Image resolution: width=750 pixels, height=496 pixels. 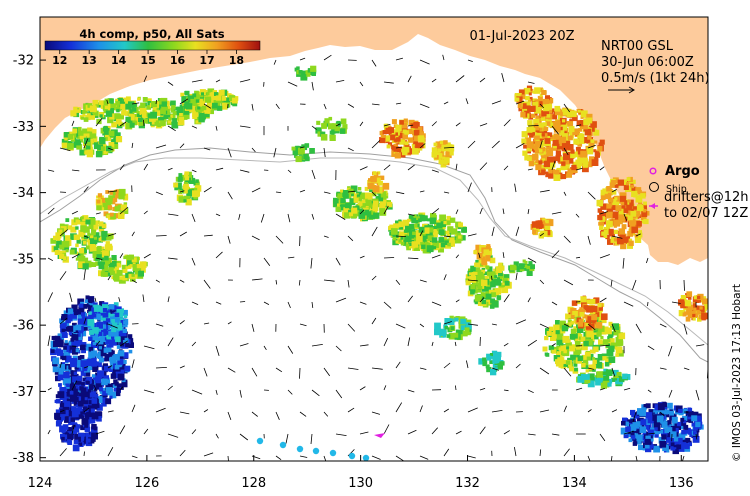 What do you see at coordinates (147, 60) in the screenshot?
I see `colorbar-tick-label: 15` at bounding box center [147, 60].